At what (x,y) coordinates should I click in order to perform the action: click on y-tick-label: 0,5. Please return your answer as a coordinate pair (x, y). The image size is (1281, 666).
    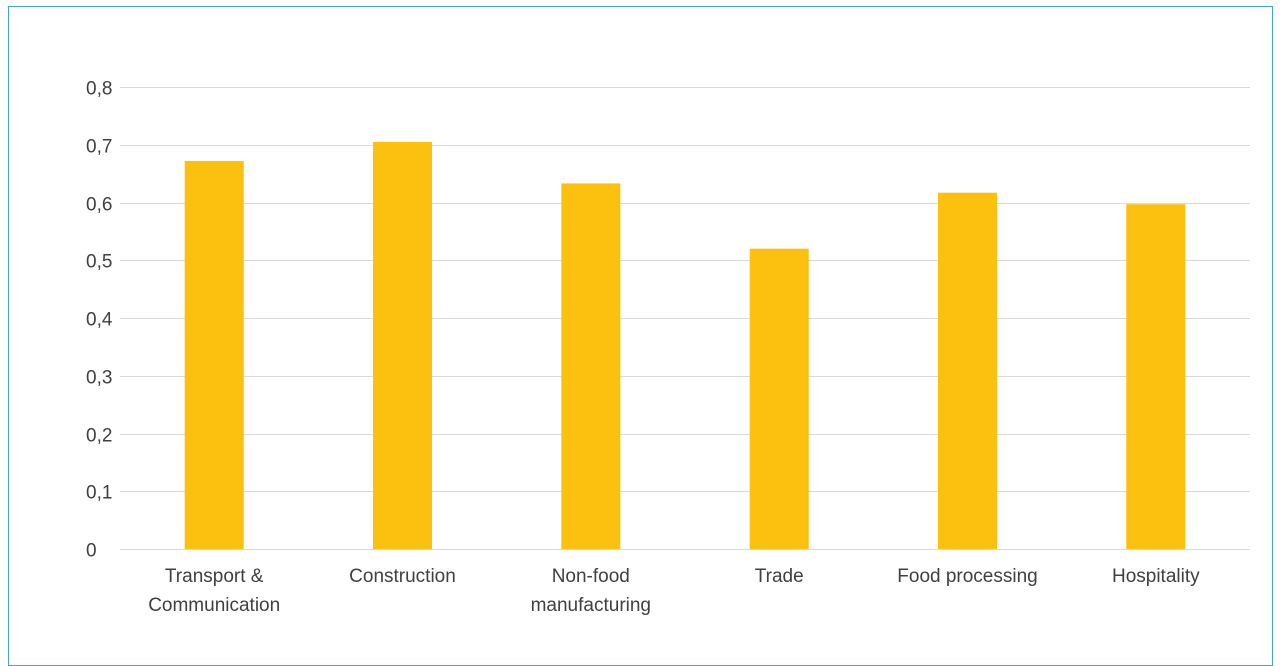
    Looking at the image, I should click on (99, 262).